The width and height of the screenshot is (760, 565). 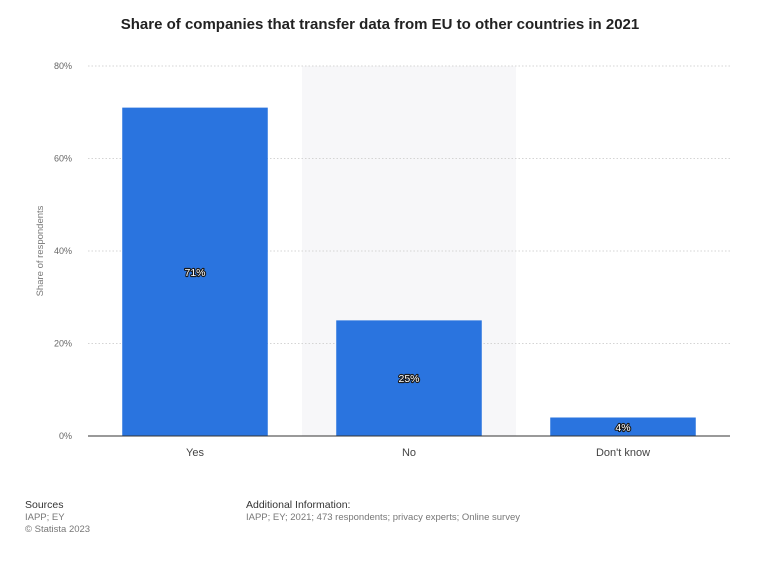 What do you see at coordinates (195, 453) in the screenshot?
I see `x-category-label: Yes` at bounding box center [195, 453].